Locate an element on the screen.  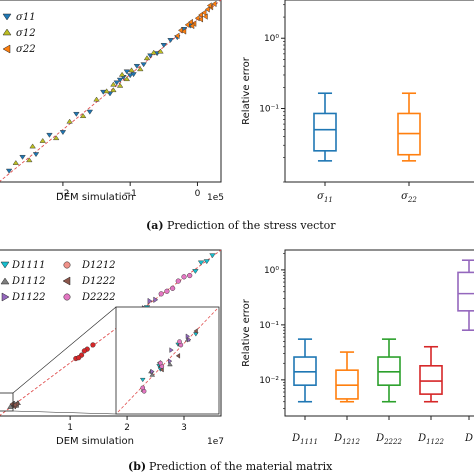
legend-item-d1222: D1222 is located at coordinates (88, 281).